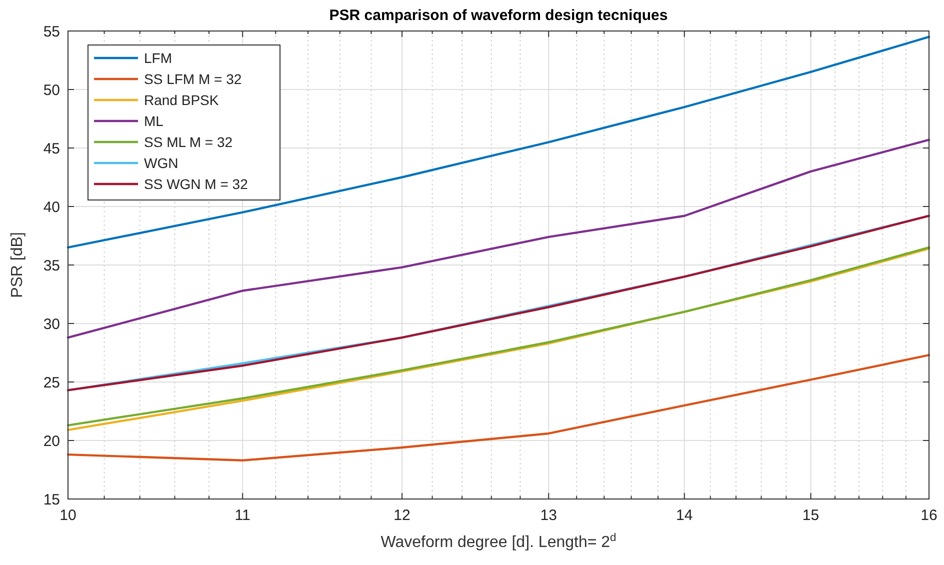 The height and width of the screenshot is (565, 944). Describe the element at coordinates (51, 499) in the screenshot. I see `y-tick-label: 15` at that location.